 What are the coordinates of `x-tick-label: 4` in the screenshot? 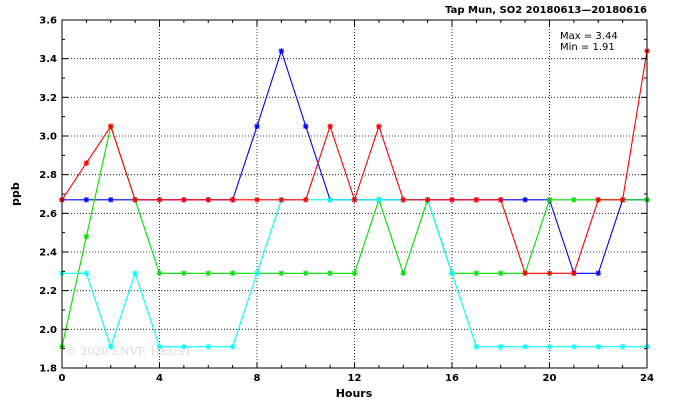 It's located at (159, 378).